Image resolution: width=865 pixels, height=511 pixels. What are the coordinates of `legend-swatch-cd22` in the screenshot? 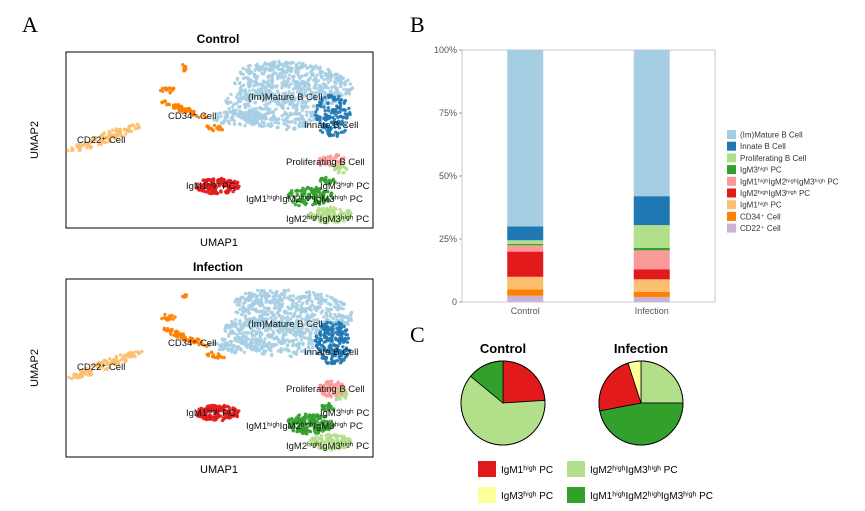 It's located at (731, 228).